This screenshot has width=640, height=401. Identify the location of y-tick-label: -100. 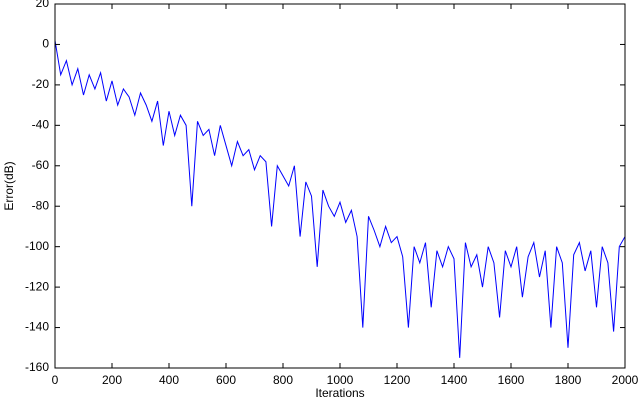
(37, 246).